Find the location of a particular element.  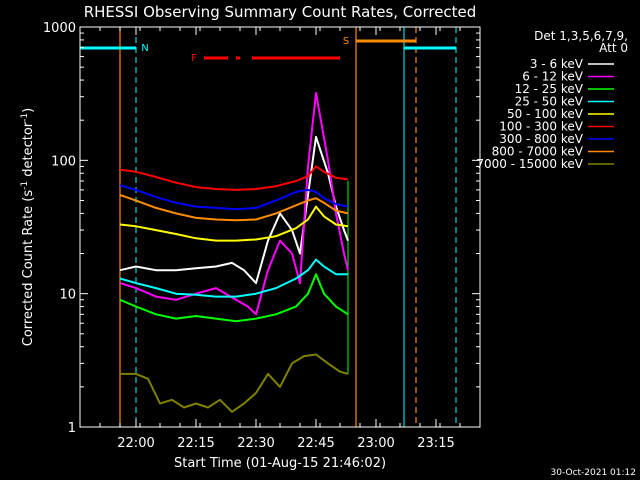

y-tick-label: 100 is located at coordinates (63, 161).